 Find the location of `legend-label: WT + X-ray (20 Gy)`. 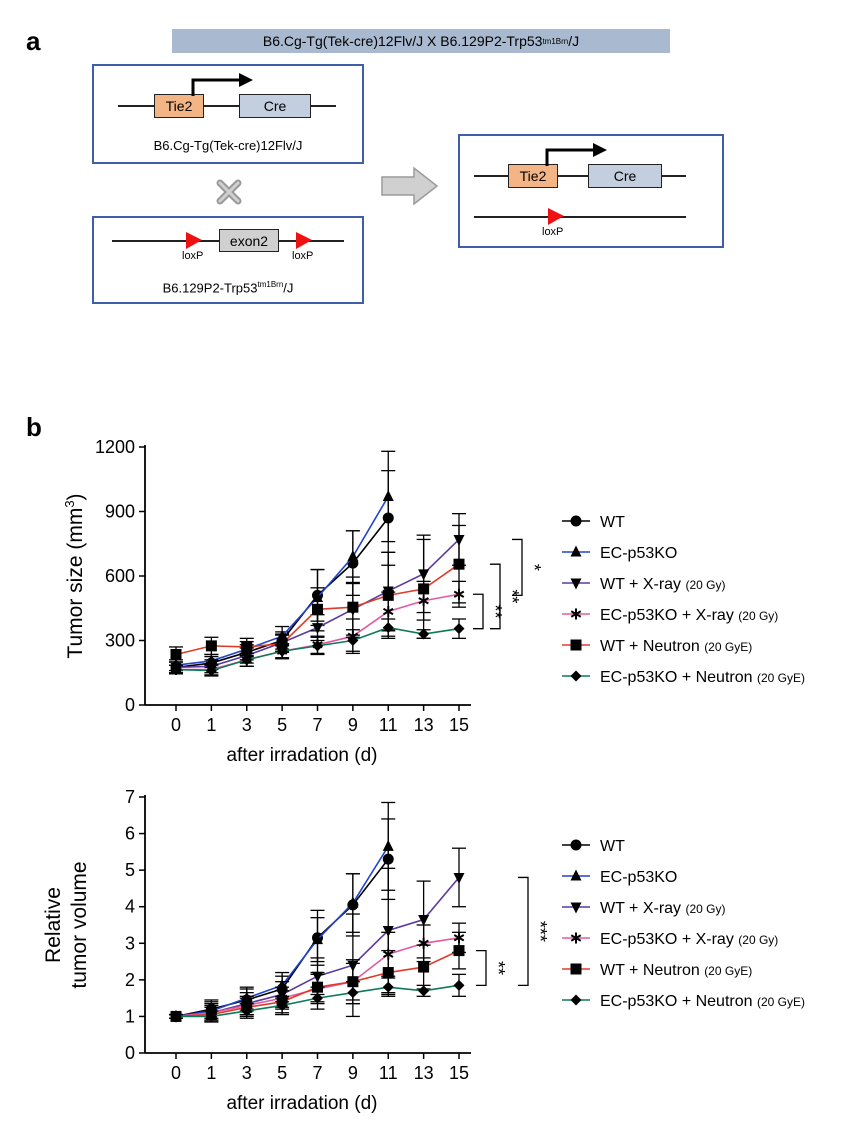

legend-label: WT + X-ray (20 Gy) is located at coordinates (663, 584).